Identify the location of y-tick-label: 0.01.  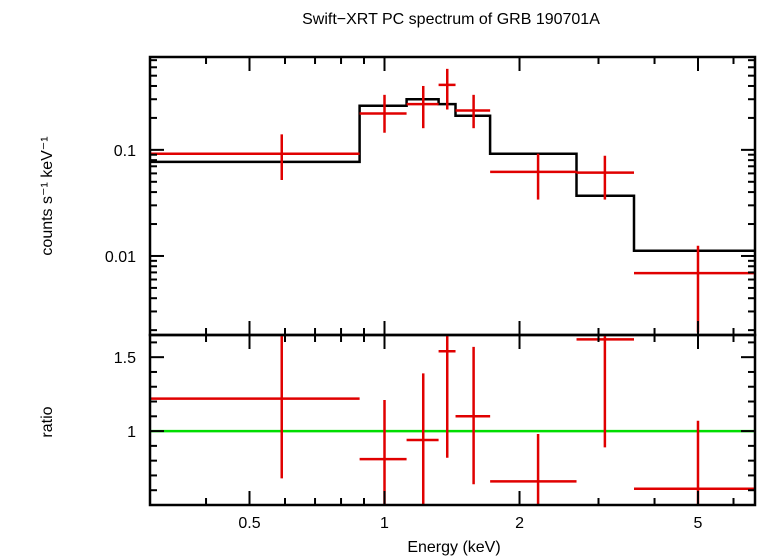
(120, 257).